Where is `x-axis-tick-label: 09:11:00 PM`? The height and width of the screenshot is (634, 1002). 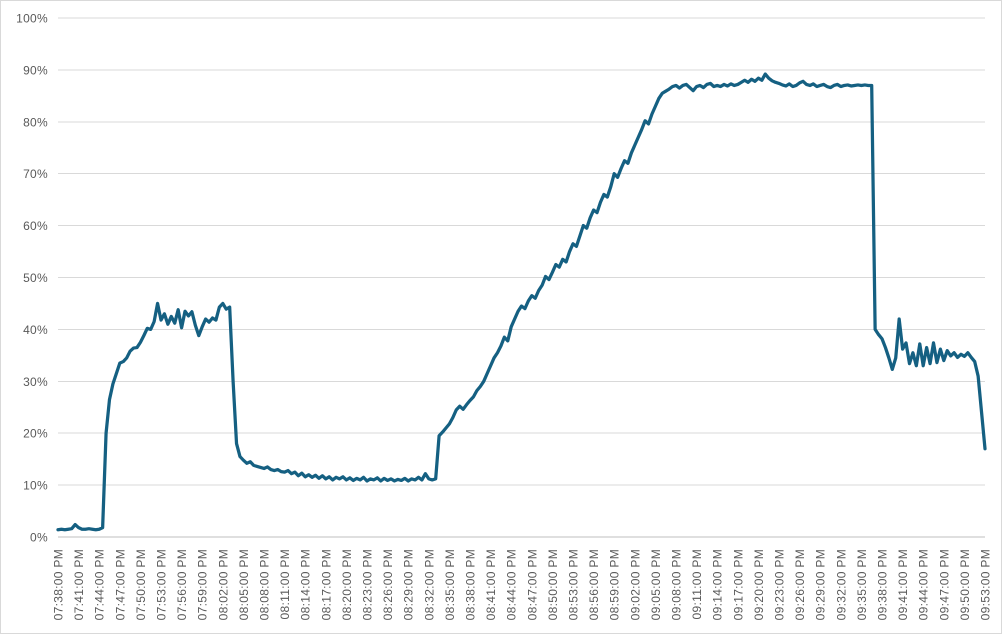 x-axis-tick-label: 09:11:00 PM is located at coordinates (697, 584).